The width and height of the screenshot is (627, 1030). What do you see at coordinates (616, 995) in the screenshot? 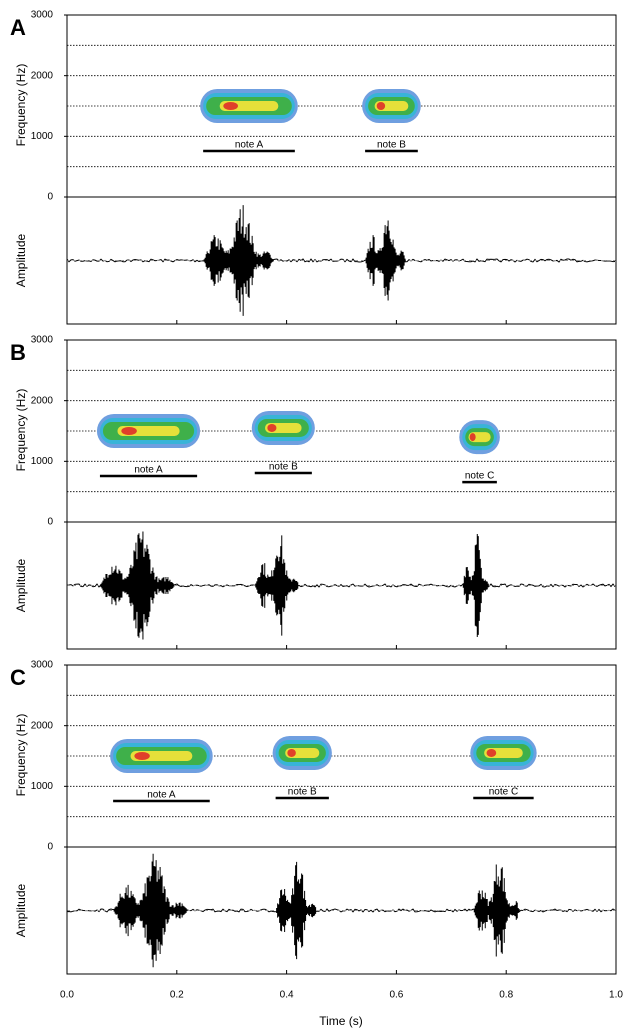
I see `x-tick-label: 1.0` at bounding box center [616, 995].